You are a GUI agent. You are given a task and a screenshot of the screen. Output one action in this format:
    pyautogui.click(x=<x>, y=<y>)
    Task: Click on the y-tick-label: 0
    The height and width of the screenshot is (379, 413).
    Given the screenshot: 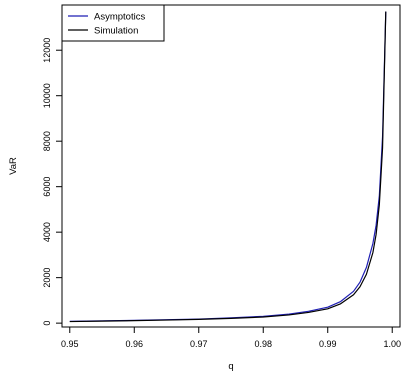 What is the action you would take?
    pyautogui.click(x=47, y=323)
    